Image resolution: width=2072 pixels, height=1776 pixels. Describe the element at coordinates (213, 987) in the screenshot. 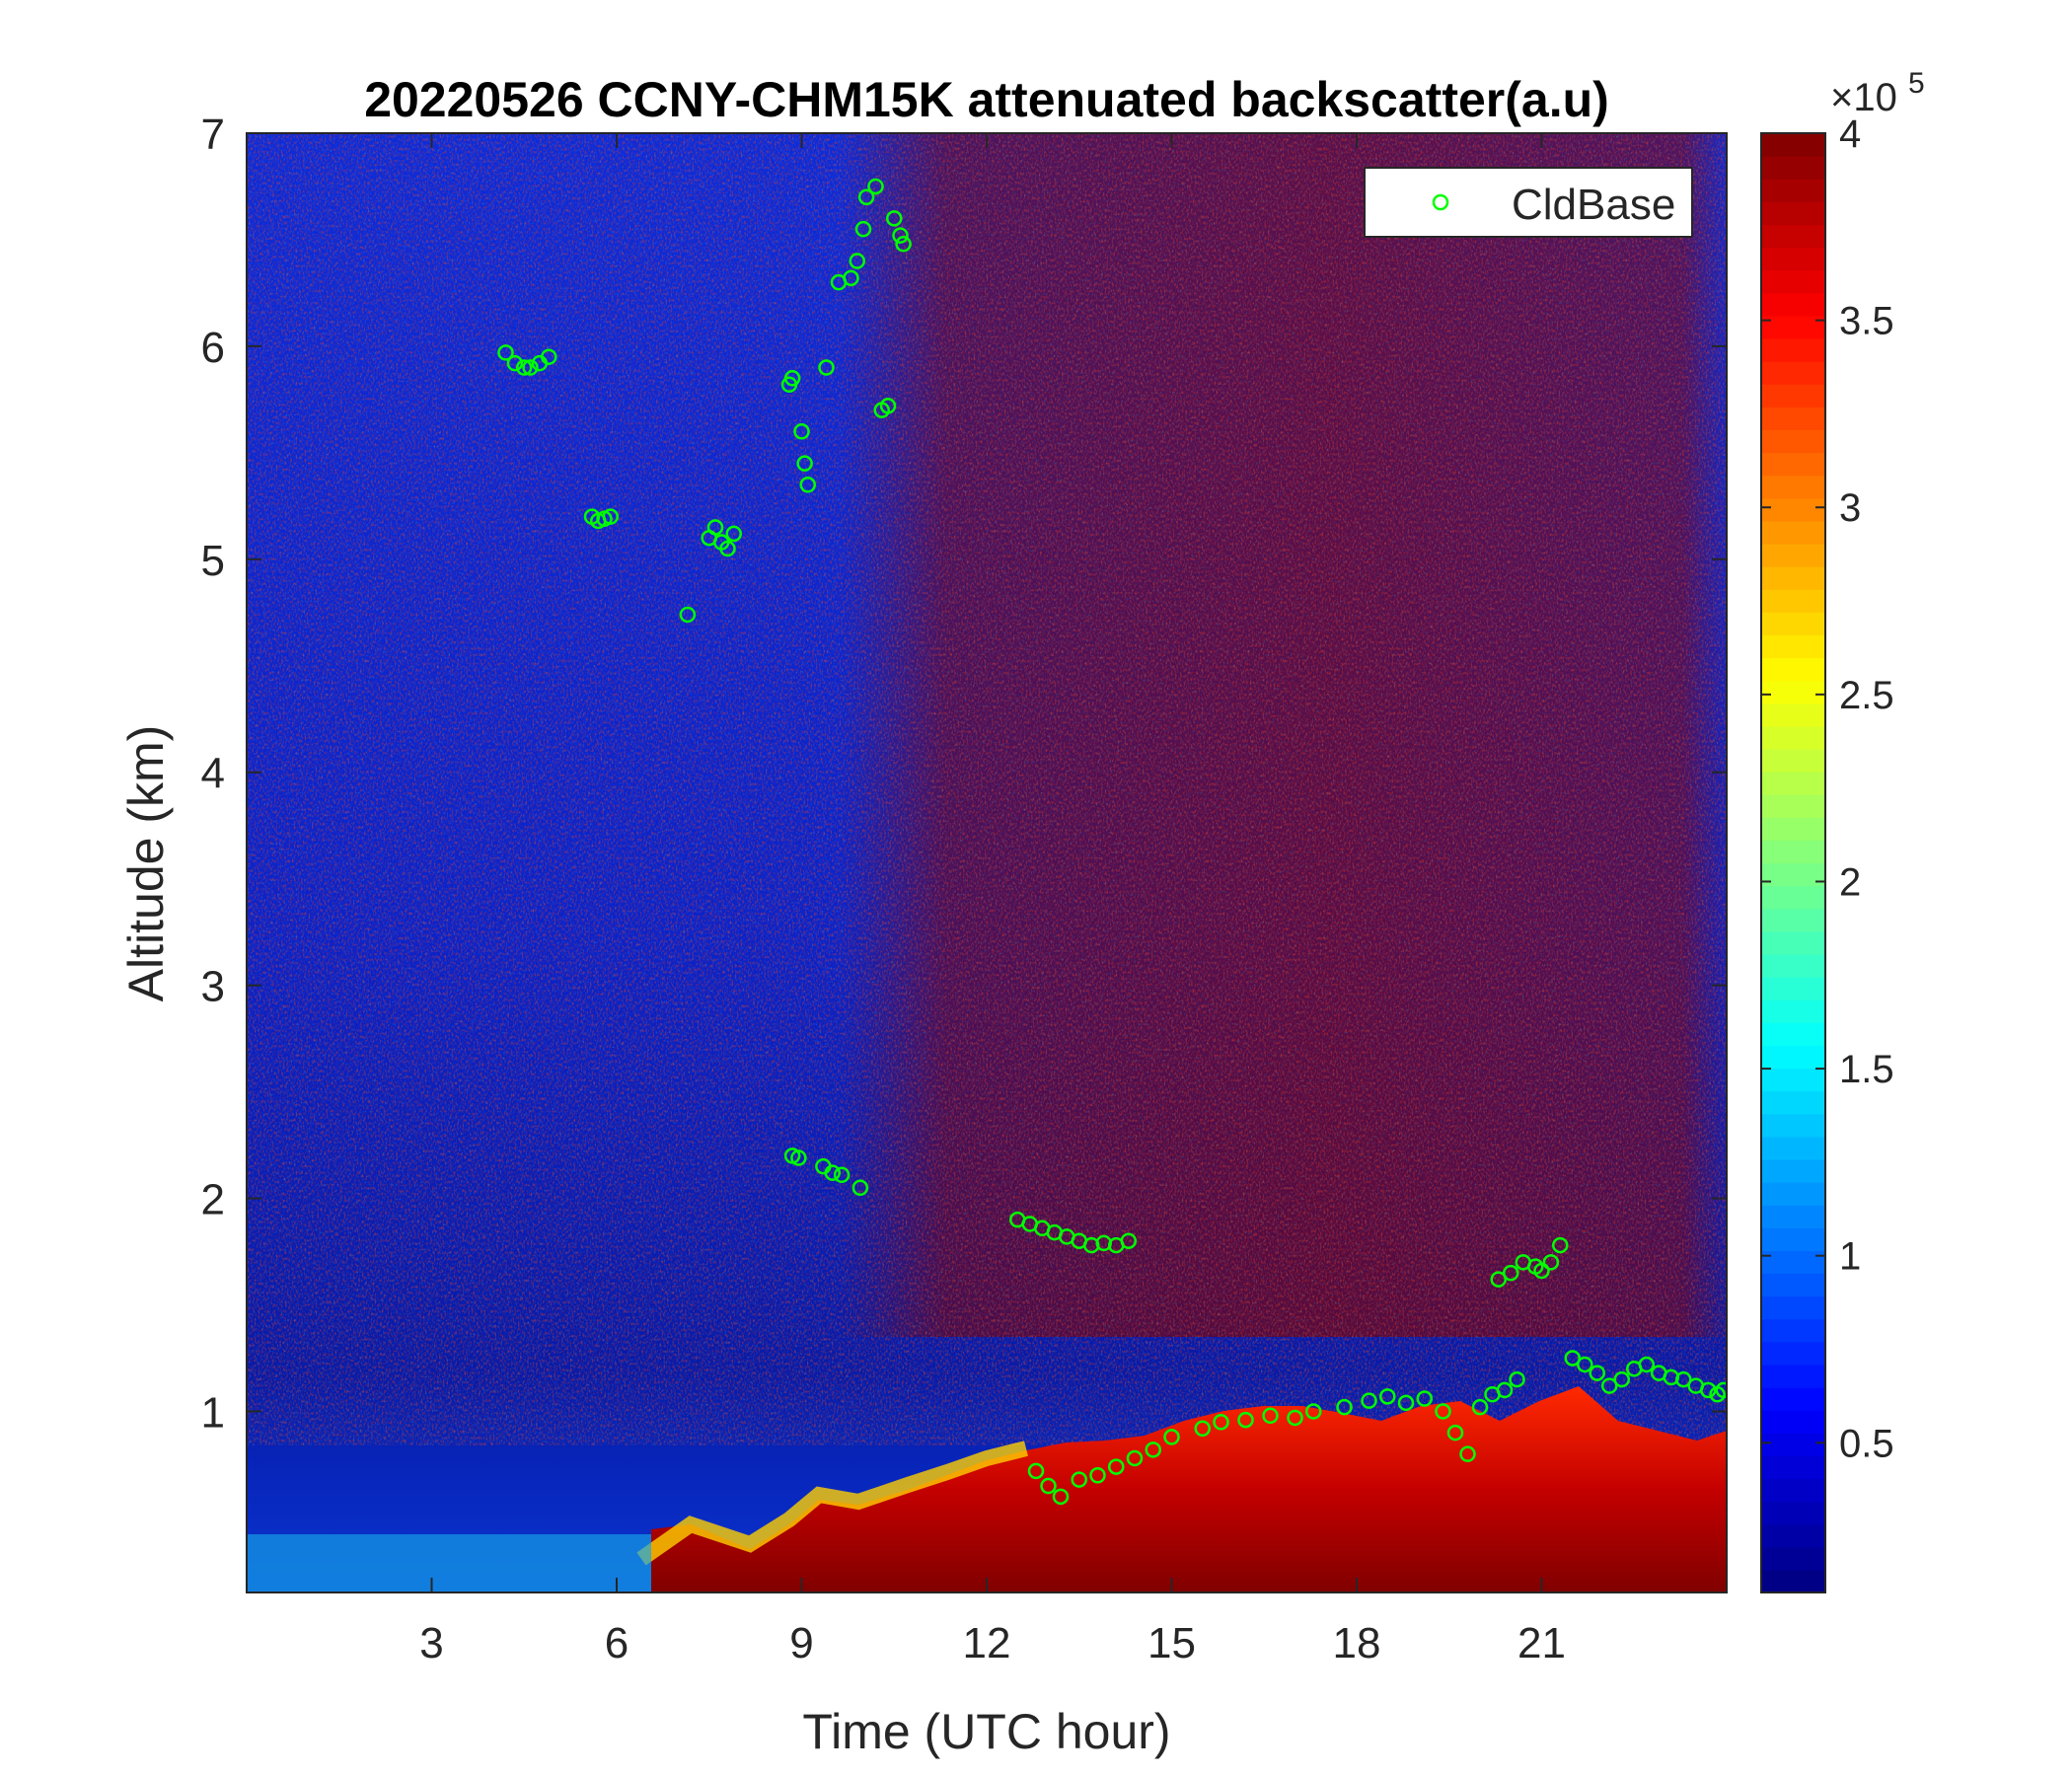

I see `y-tick-label: 3` at that location.